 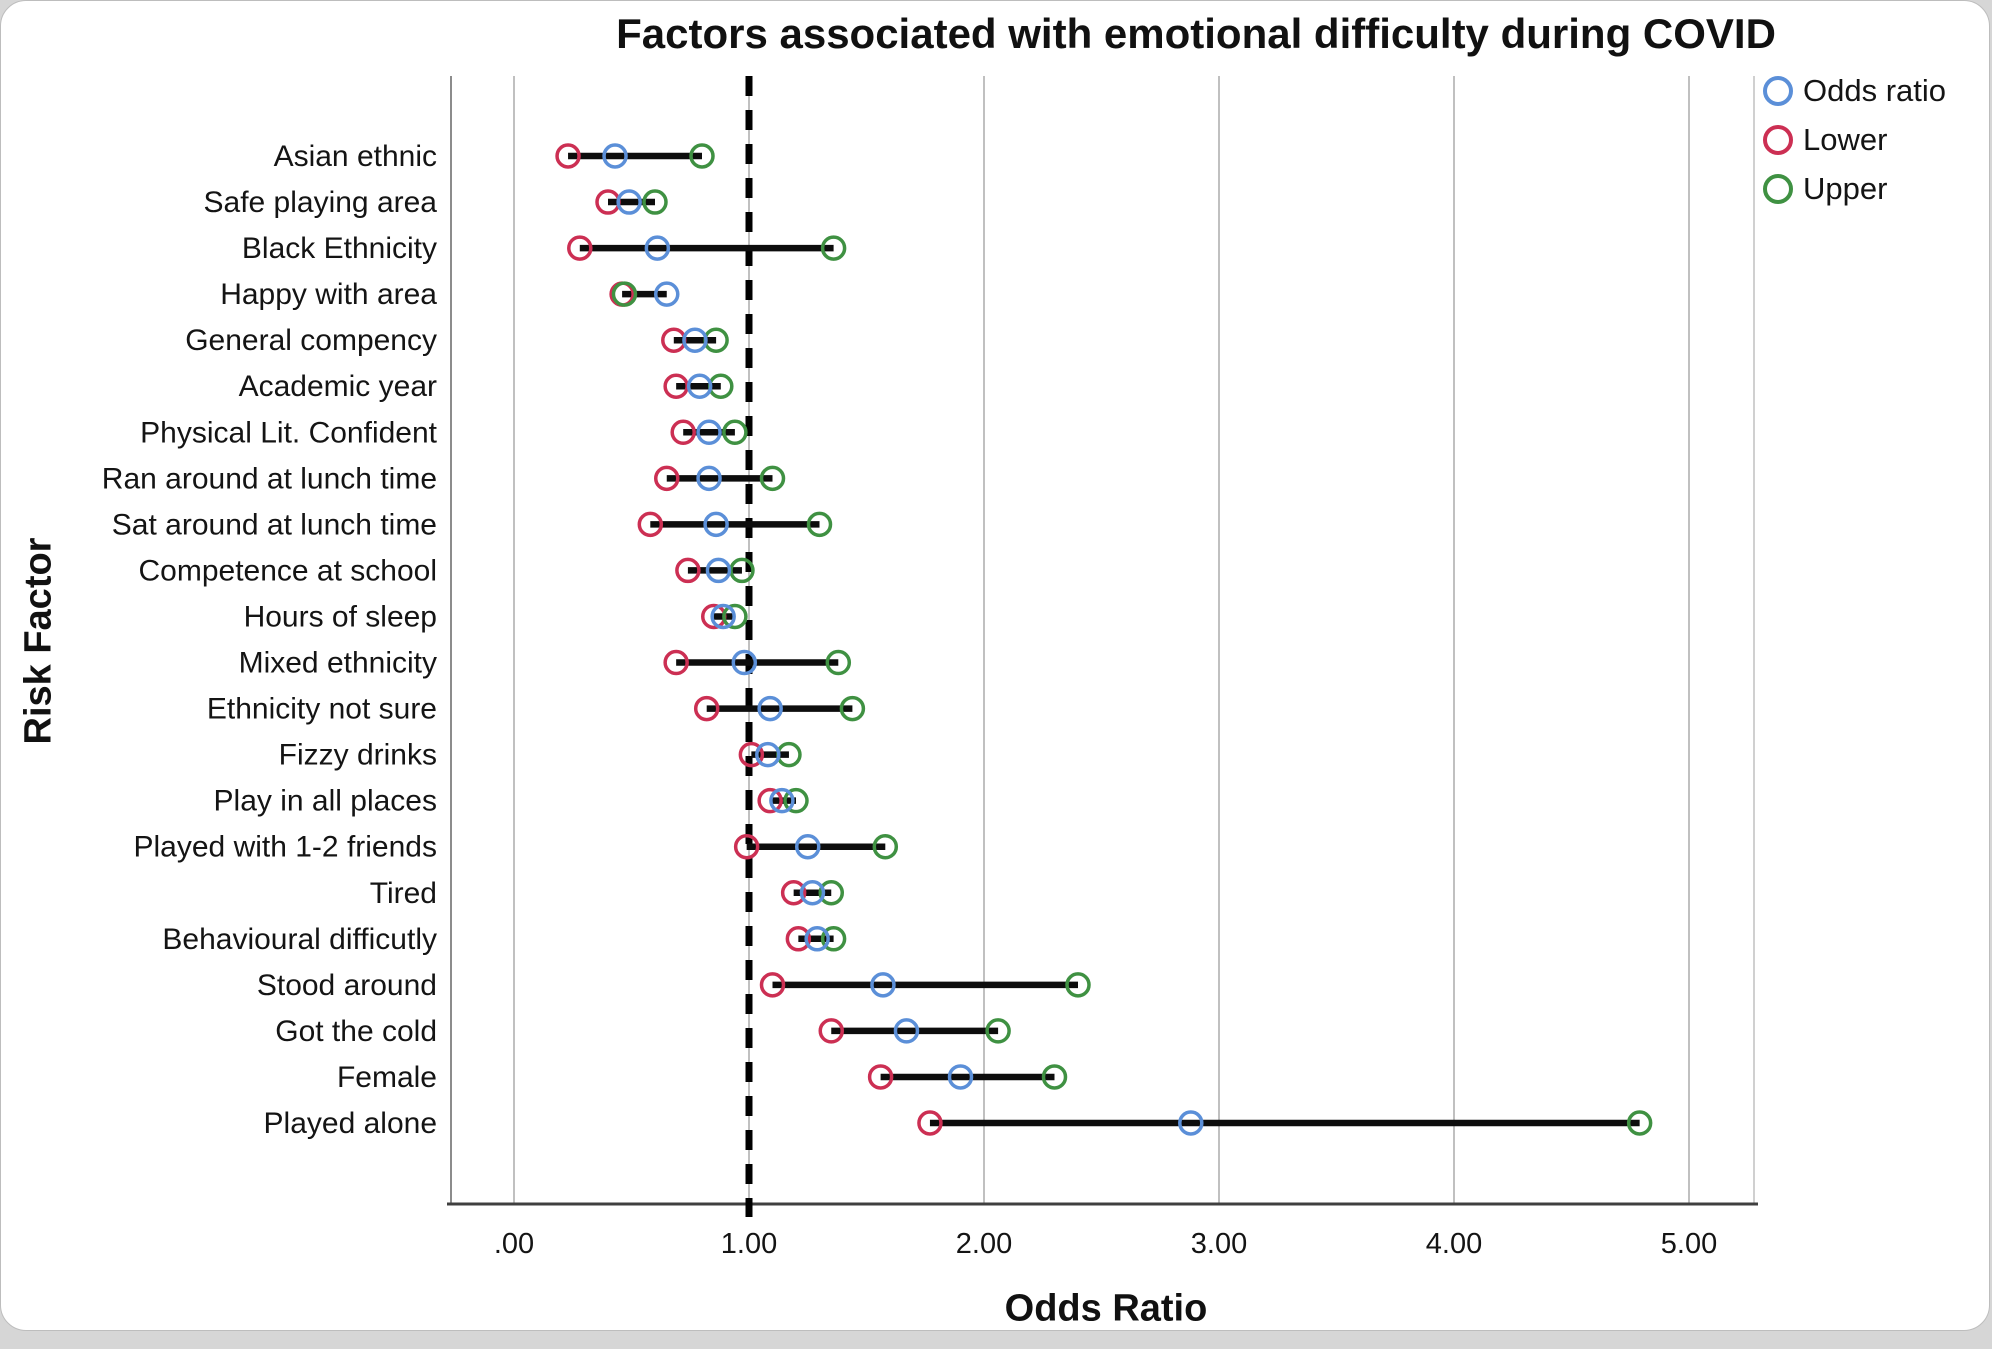 I want to click on category-label: Ran around at lunch time, so click(x=269, y=478).